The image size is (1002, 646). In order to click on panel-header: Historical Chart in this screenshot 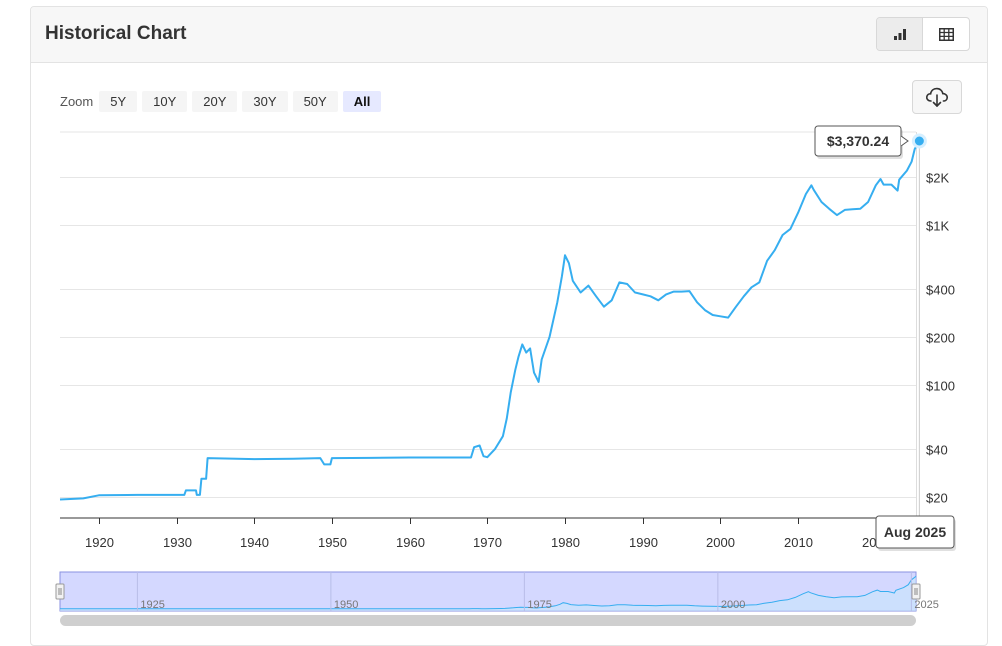, I will do `click(509, 35)`.